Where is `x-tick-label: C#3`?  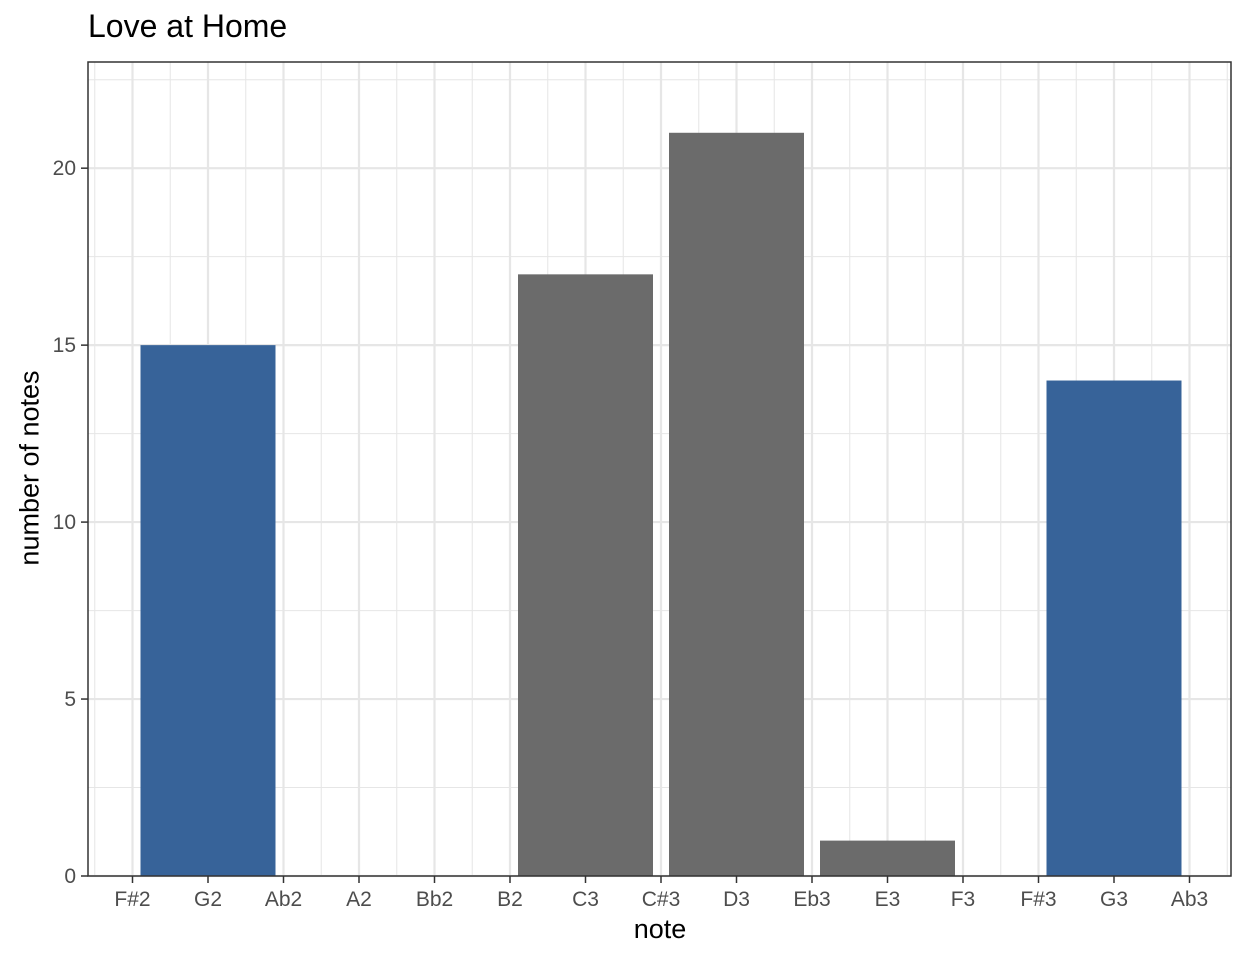 x-tick-label: C#3 is located at coordinates (661, 899).